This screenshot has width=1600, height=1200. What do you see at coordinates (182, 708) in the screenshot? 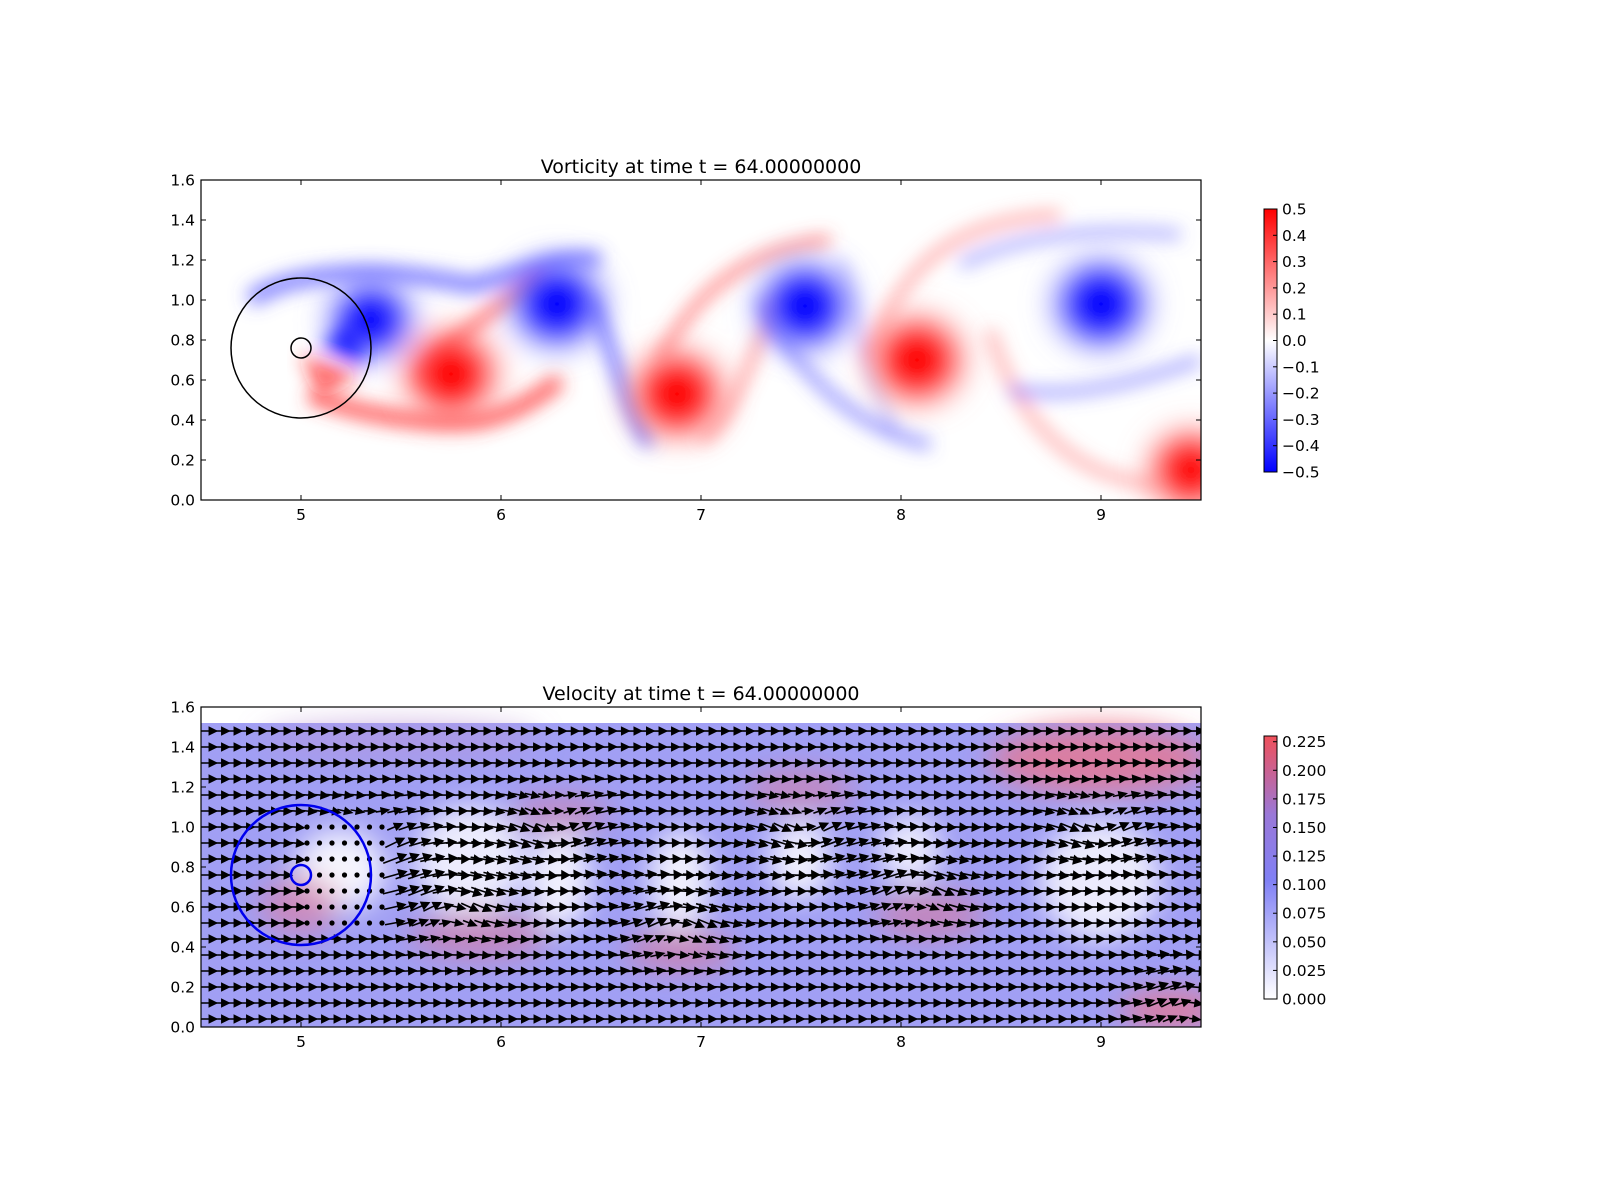
I see `y-tick-label: 1.6` at bounding box center [182, 708].